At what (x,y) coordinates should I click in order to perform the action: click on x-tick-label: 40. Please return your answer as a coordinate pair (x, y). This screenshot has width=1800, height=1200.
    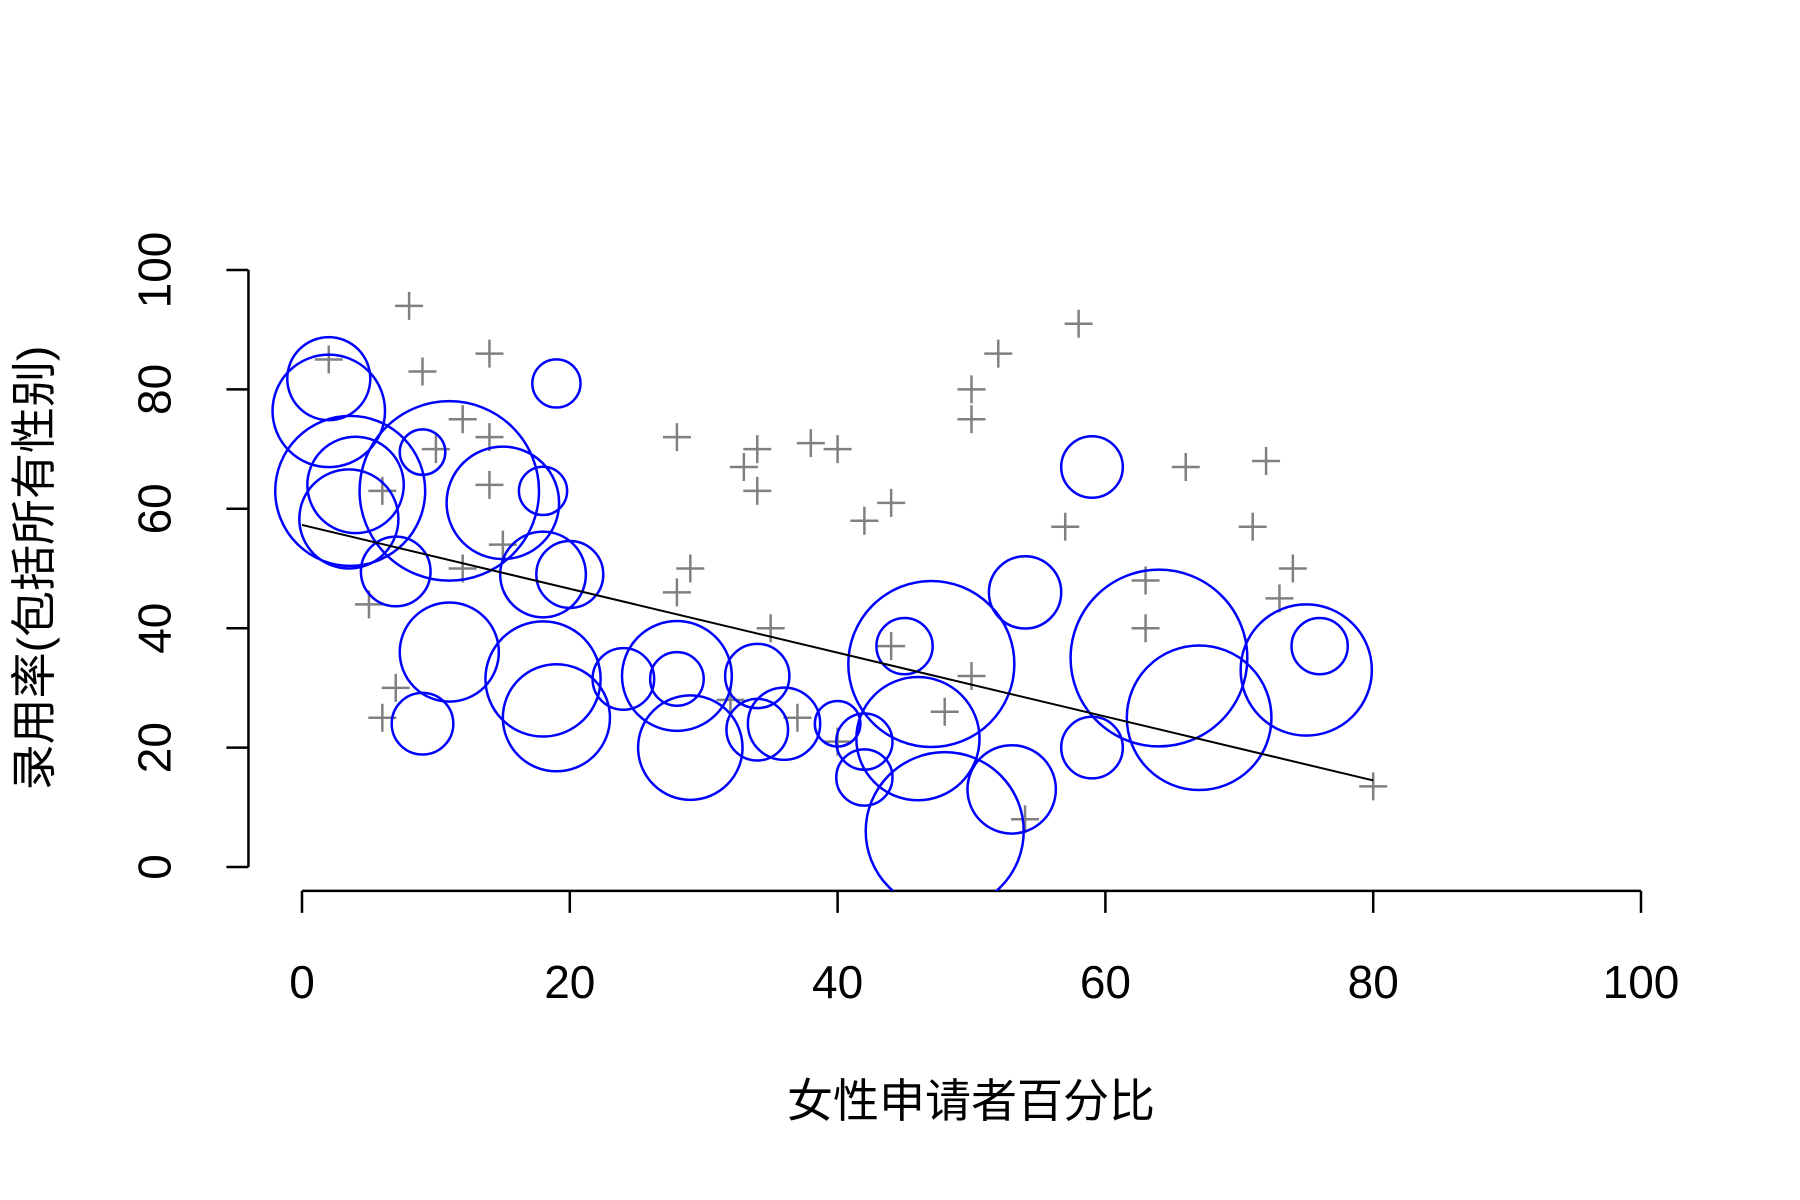
    Looking at the image, I should click on (837, 982).